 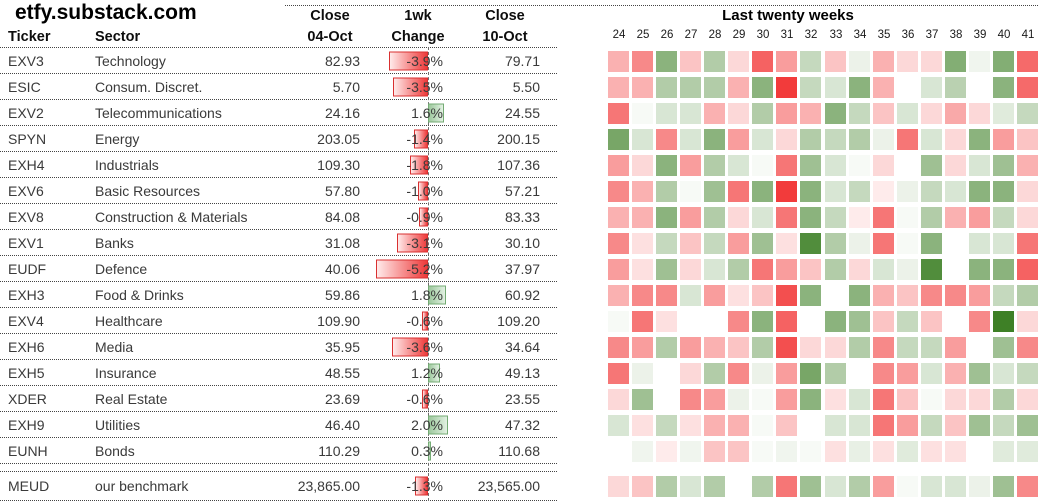 What do you see at coordinates (427, 294) in the screenshot?
I see `change-value: 1.8%` at bounding box center [427, 294].